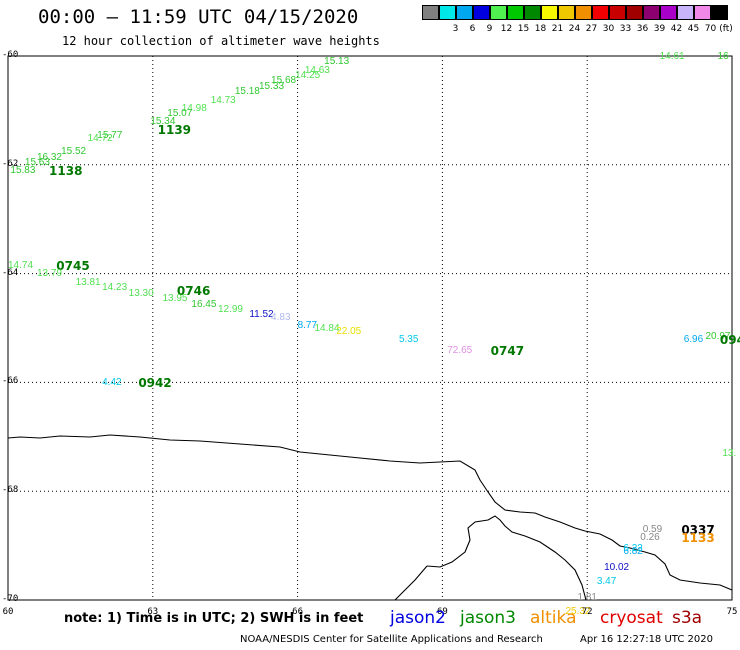 The height and width of the screenshot is (650, 740). I want to click on wave-height-label: 16.32, so click(49, 157).